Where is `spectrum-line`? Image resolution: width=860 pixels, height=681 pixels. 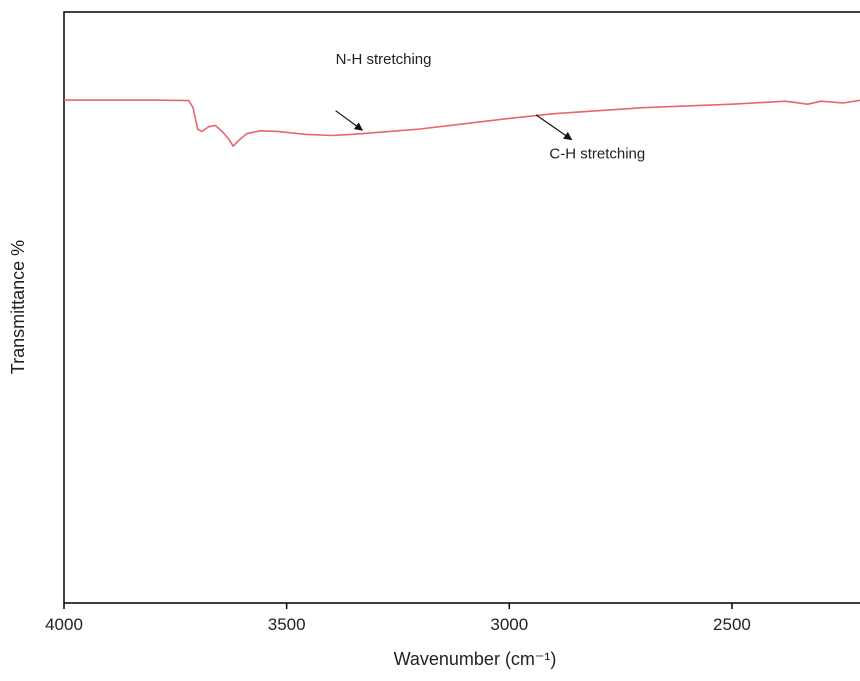 spectrum-line is located at coordinates (462, 123).